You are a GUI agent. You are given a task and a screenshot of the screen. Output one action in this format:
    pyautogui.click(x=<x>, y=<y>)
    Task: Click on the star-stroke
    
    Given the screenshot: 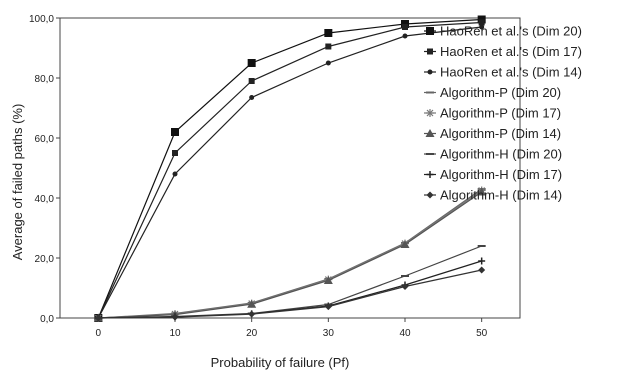 What is the action you would take?
    pyautogui.click(x=430, y=113)
    